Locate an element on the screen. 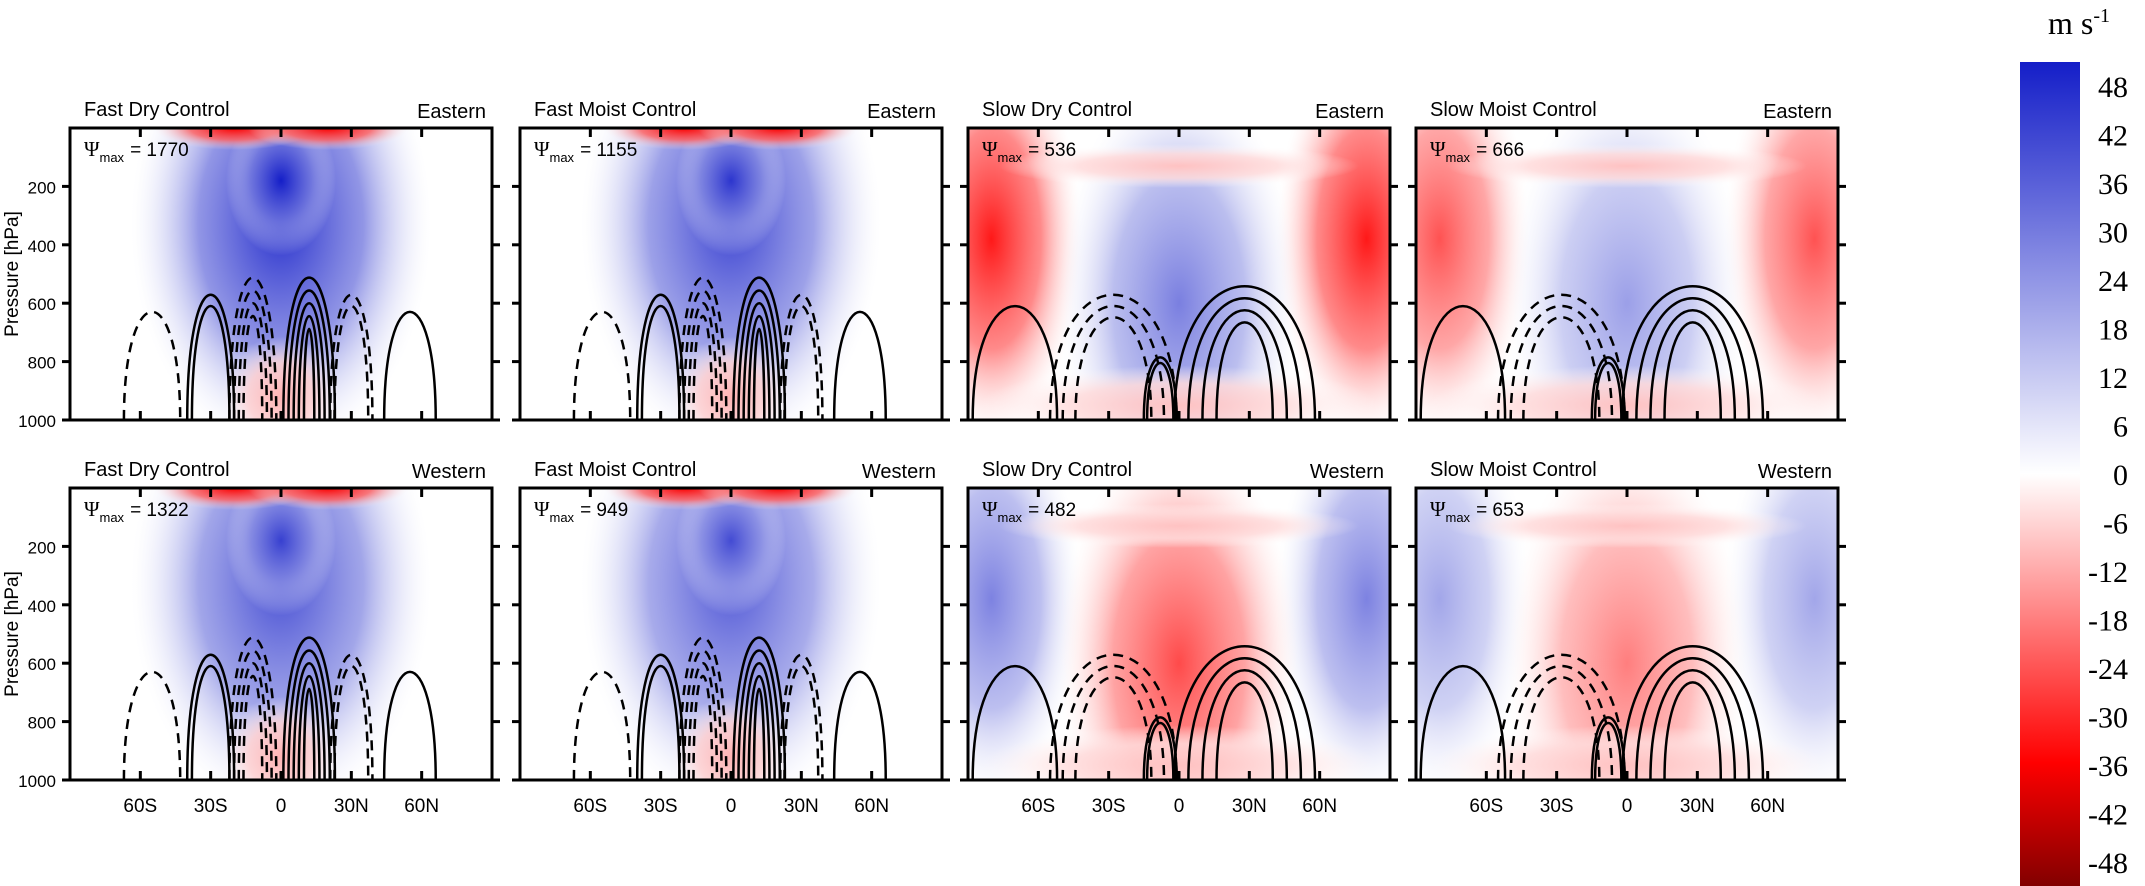 The height and width of the screenshot is (886, 2145). panel-2: Fast Moist Control Eastern Ψmax = 1155 is located at coordinates (731, 260).